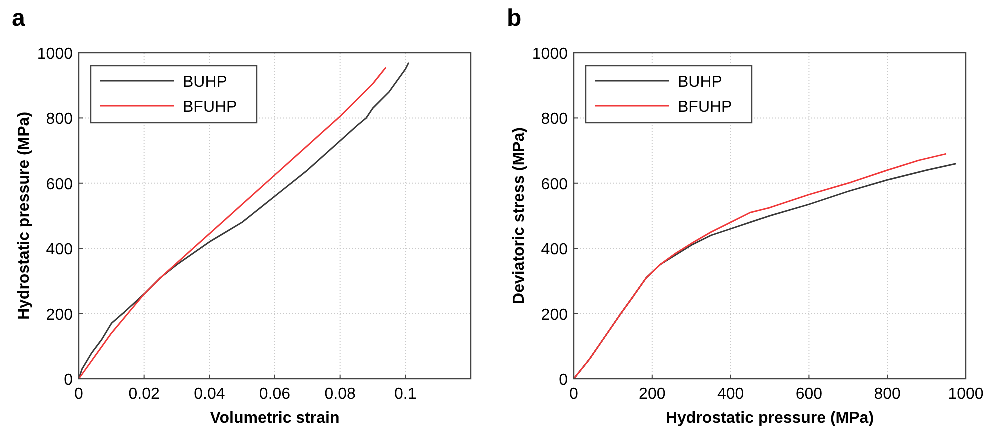 This screenshot has width=985, height=434. Describe the element at coordinates (340, 394) in the screenshot. I see `x-tick-label: 0.08` at that location.